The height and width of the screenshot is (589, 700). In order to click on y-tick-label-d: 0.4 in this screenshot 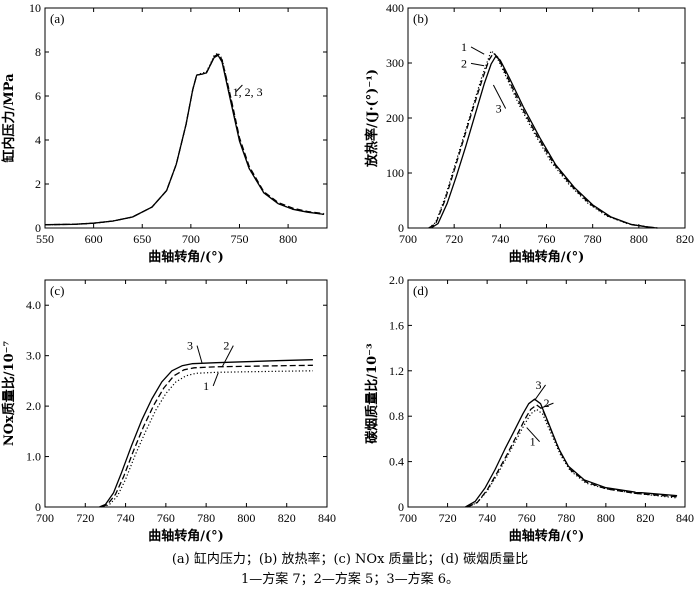, I will do `click(396, 462)`.